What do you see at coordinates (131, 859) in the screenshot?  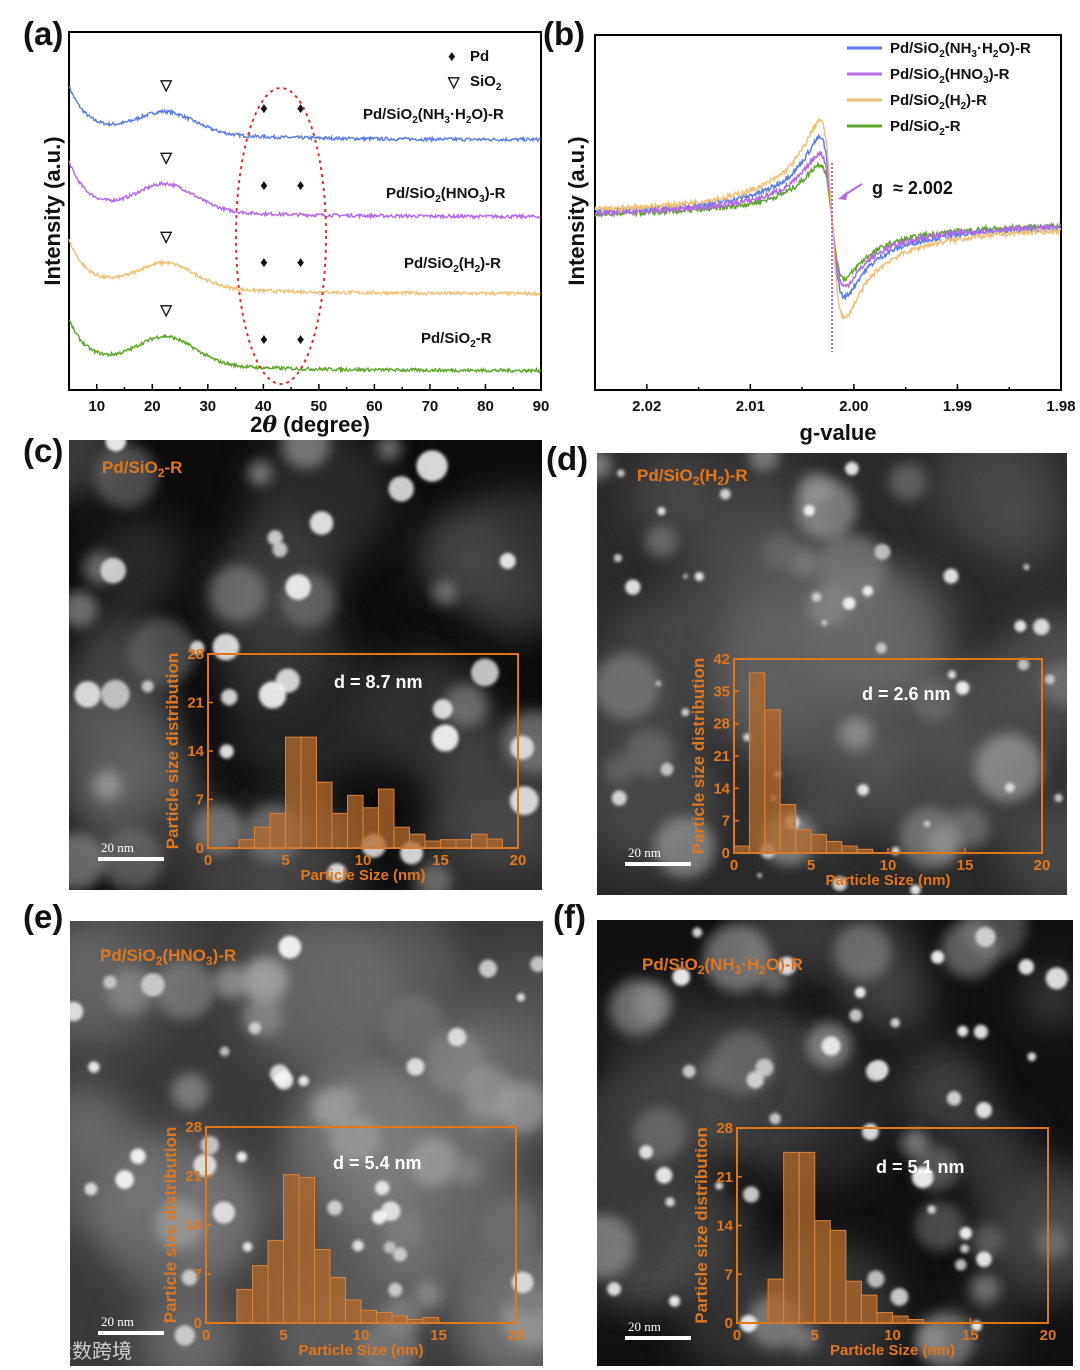 I see `scale-bar` at bounding box center [131, 859].